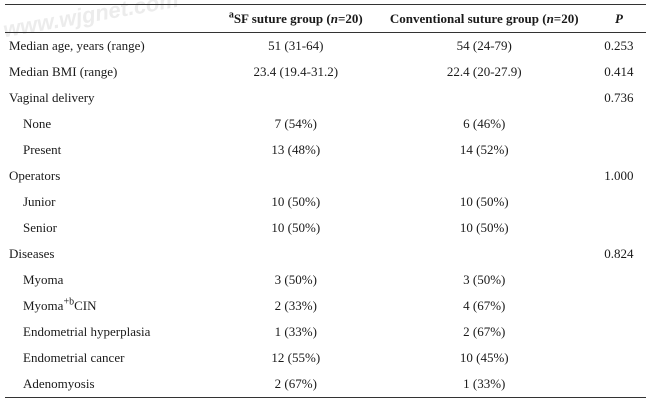 This screenshot has width=651, height=403. What do you see at coordinates (85, 305) in the screenshot?
I see `row-label-post: CIN` at bounding box center [85, 305].